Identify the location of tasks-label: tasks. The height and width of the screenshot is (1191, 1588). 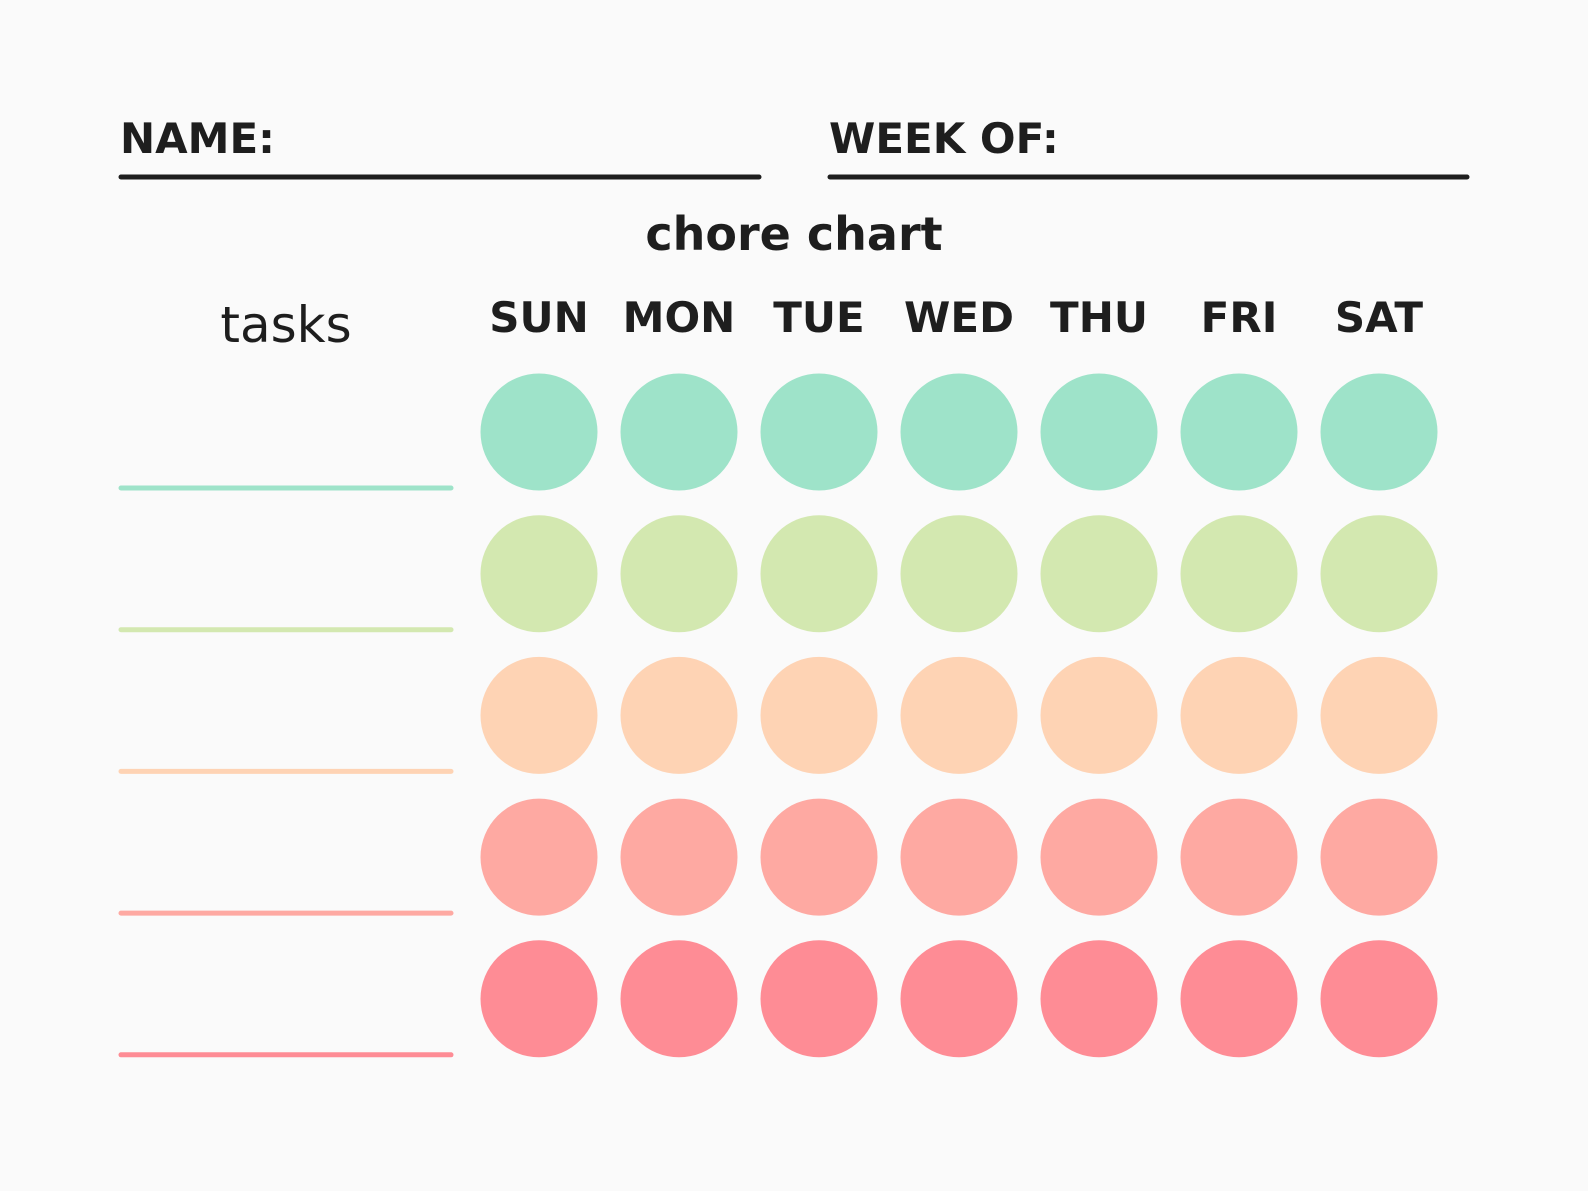
(285, 325).